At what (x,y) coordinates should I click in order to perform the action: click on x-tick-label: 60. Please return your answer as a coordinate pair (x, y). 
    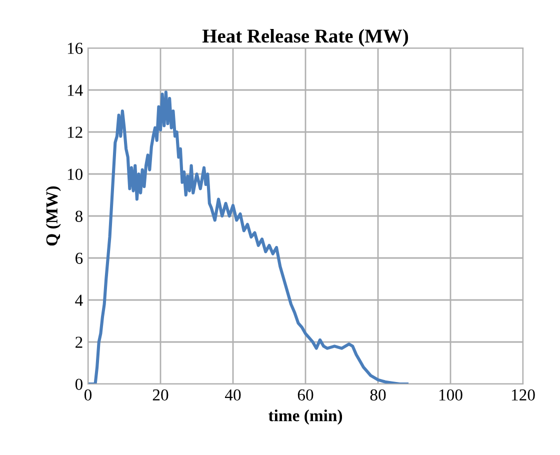
    Looking at the image, I should click on (306, 395).